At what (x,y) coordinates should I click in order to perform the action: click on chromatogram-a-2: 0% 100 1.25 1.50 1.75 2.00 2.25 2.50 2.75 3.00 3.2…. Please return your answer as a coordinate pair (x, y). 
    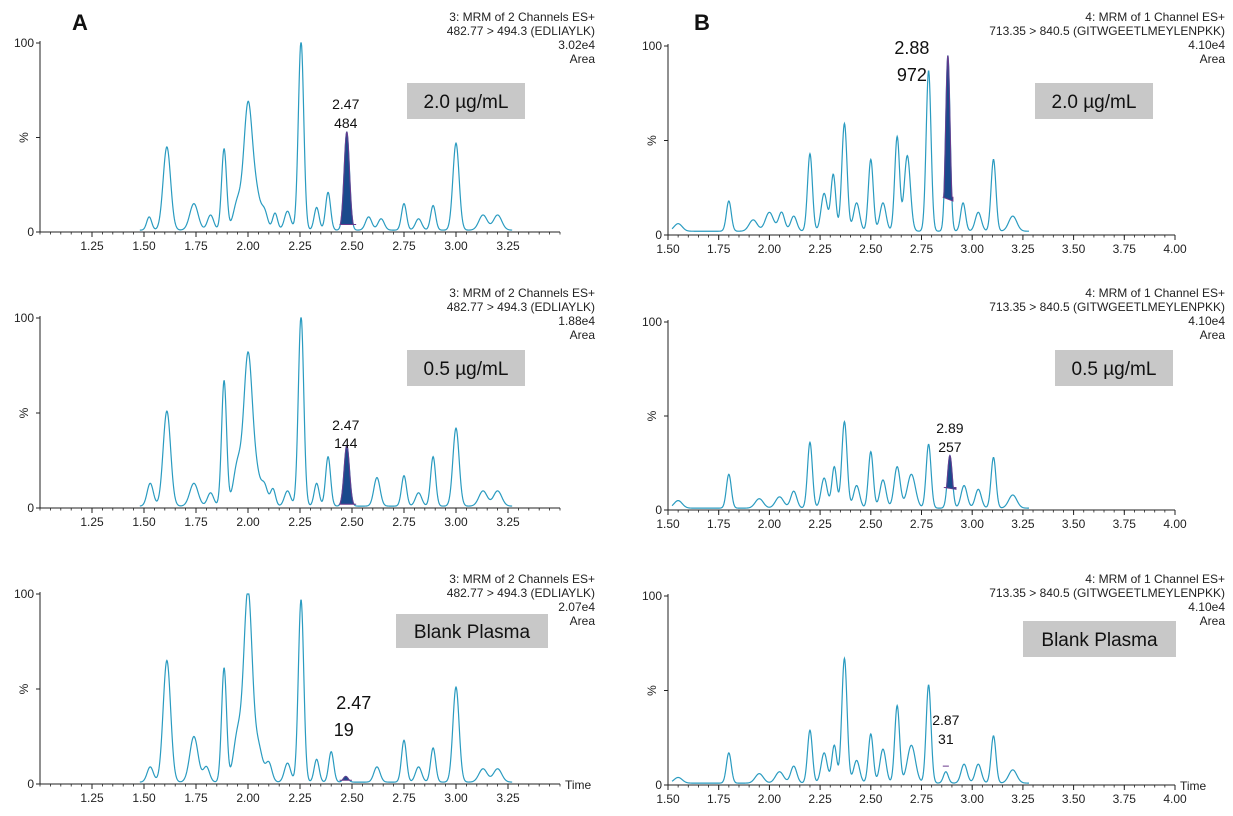
    Looking at the image, I should click on (304, 407).